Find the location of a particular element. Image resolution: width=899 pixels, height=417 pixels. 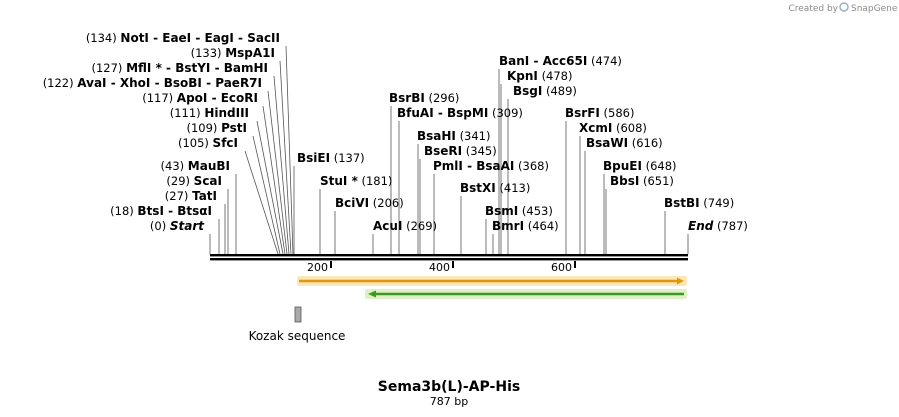

kozak-box is located at coordinates (298, 314).